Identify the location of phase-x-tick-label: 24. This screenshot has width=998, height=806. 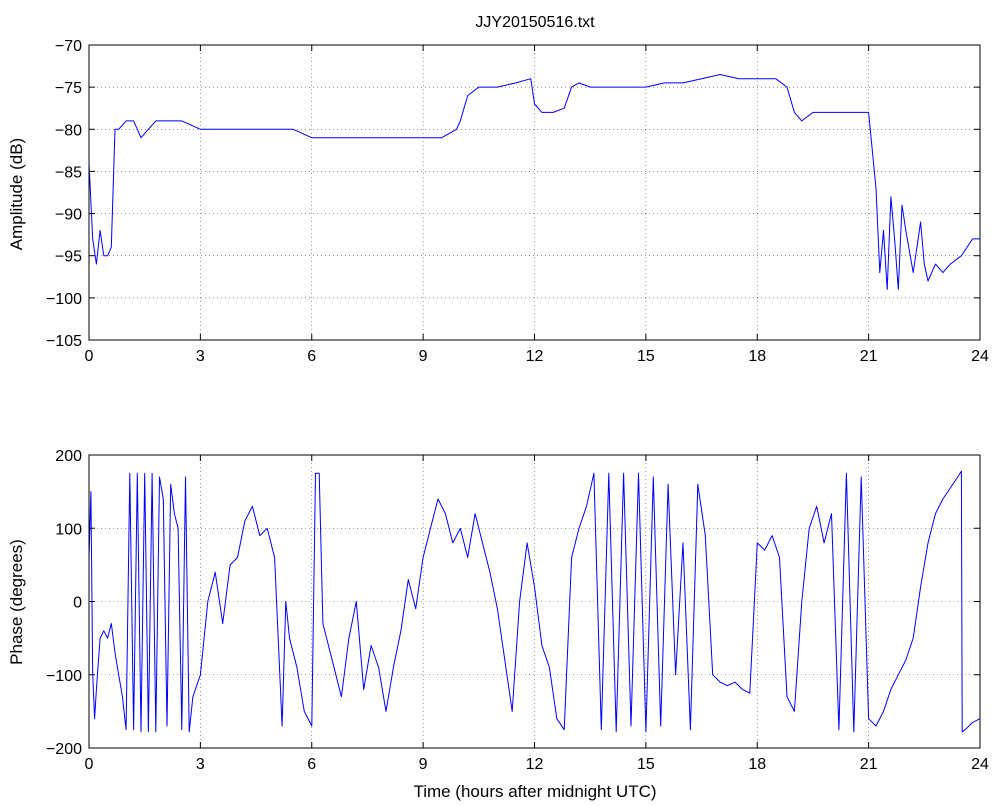
(980, 764).